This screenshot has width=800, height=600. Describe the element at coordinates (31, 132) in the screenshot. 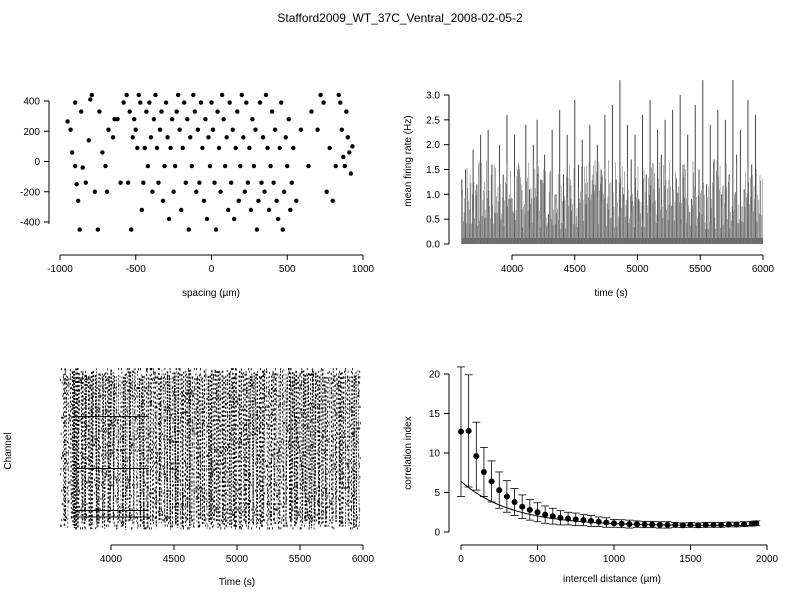

I see `spacing-y-tick-label: 200` at that location.